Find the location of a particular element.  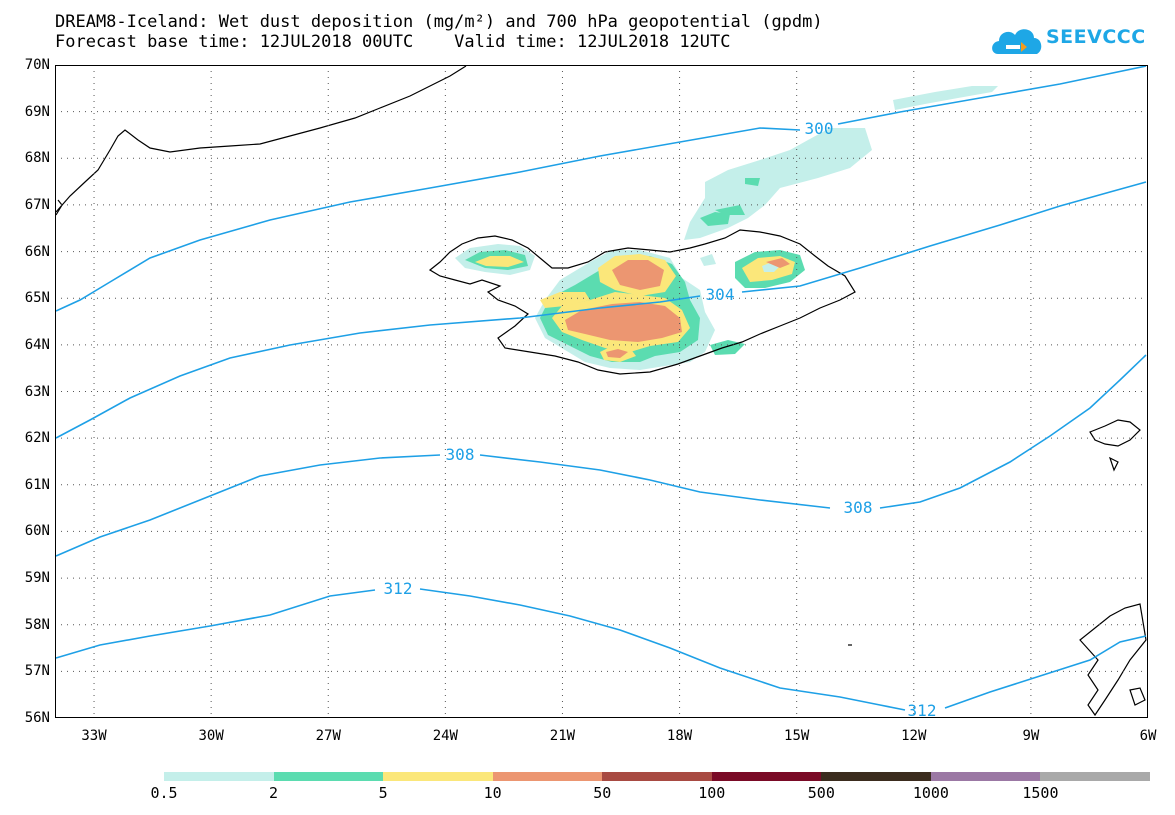

lat-label: 63N is located at coordinates (37, 391).